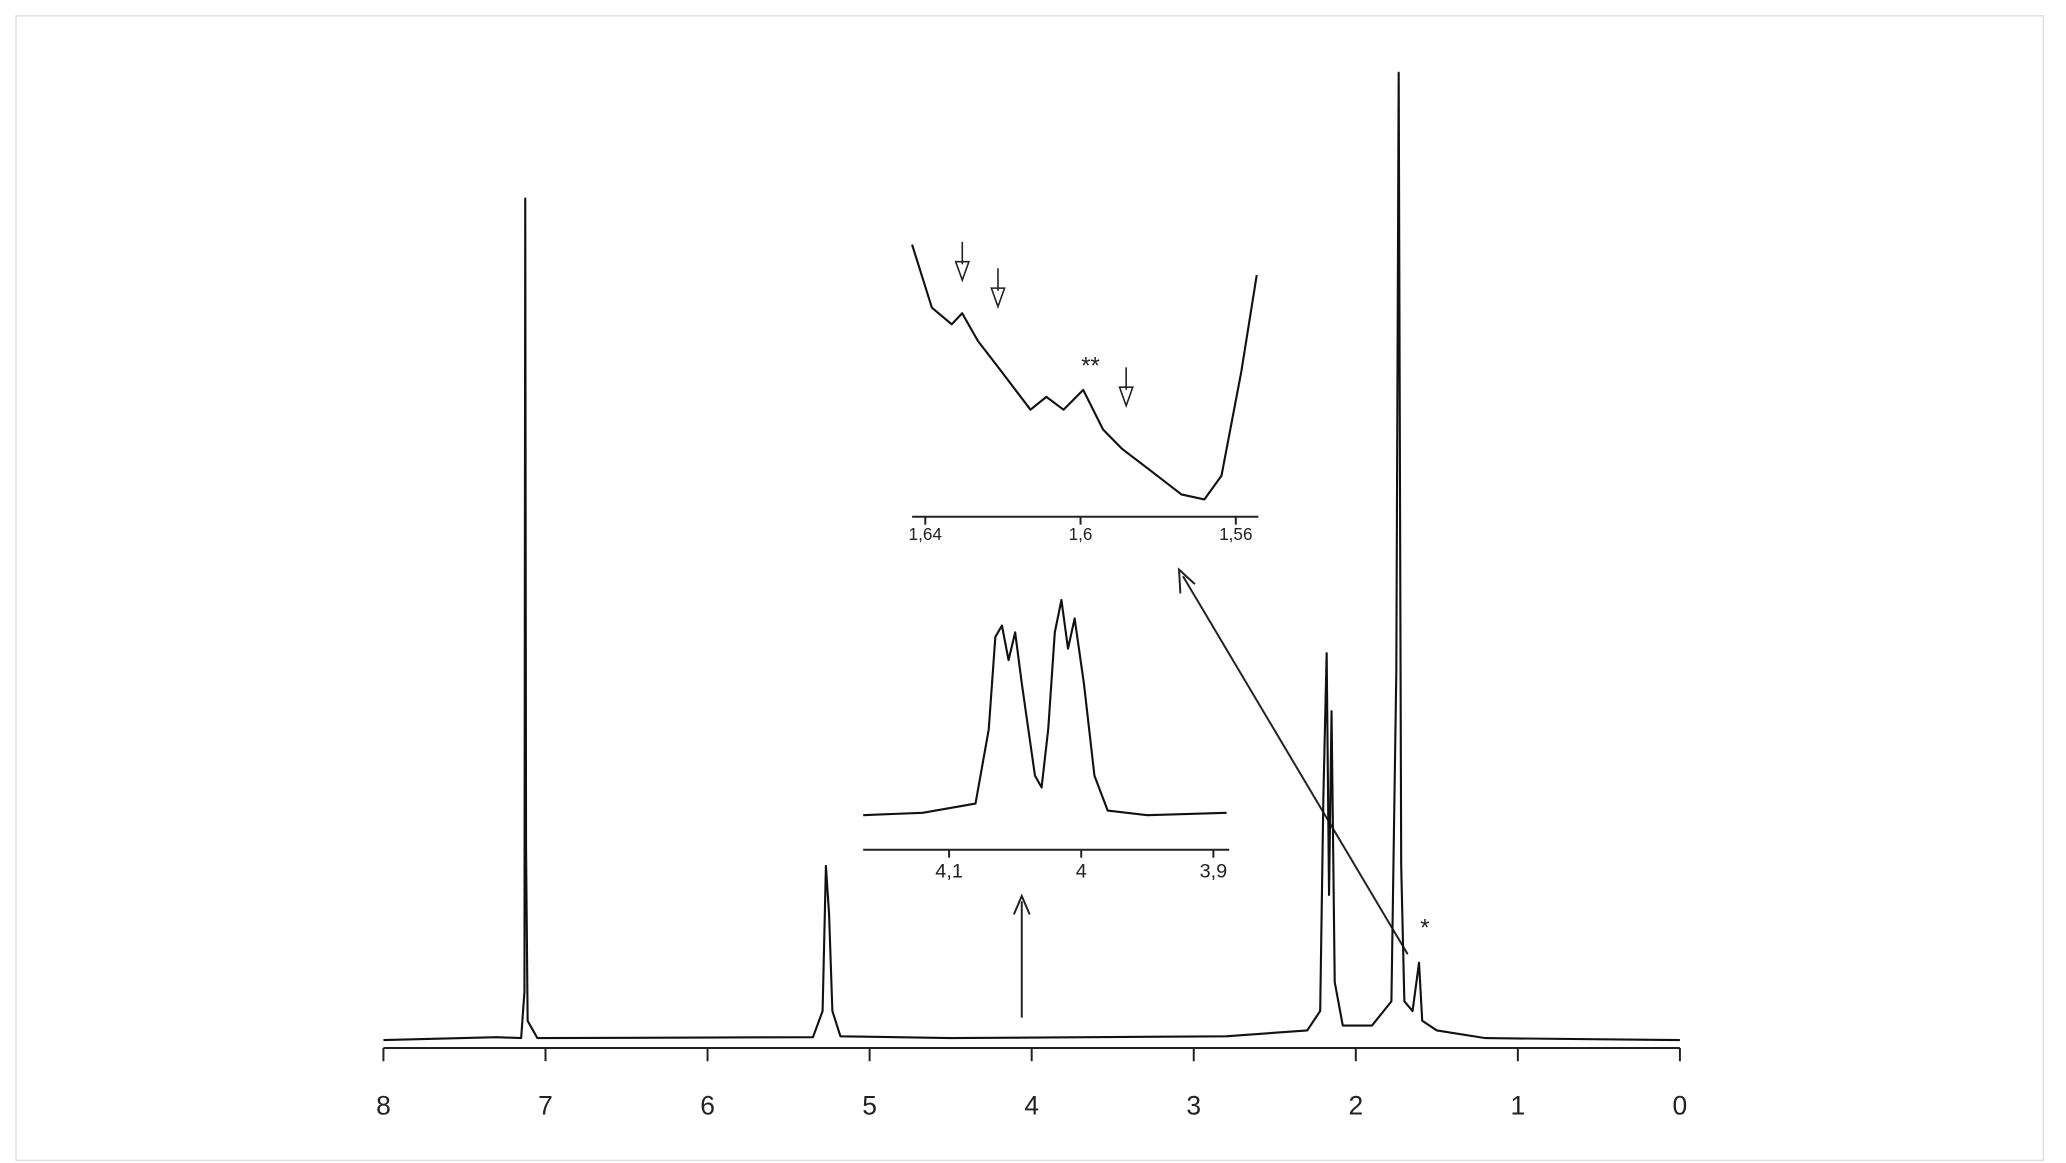 This screenshot has width=2066, height=1163. What do you see at coordinates (869, 1105) in the screenshot?
I see `x-tick-label: 5` at bounding box center [869, 1105].